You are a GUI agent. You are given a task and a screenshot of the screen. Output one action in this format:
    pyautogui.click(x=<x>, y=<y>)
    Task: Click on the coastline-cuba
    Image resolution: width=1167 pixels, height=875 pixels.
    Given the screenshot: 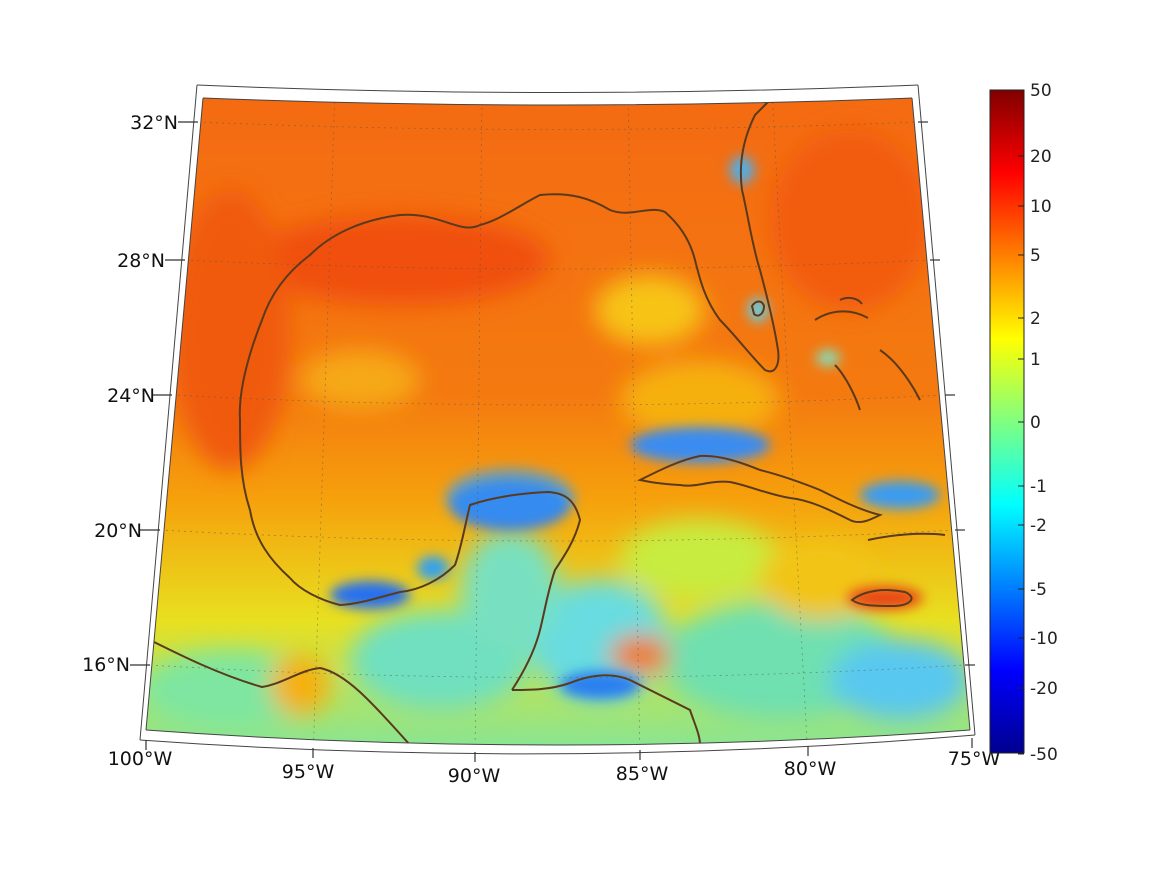 What is the action you would take?
    pyautogui.click(x=759, y=489)
    